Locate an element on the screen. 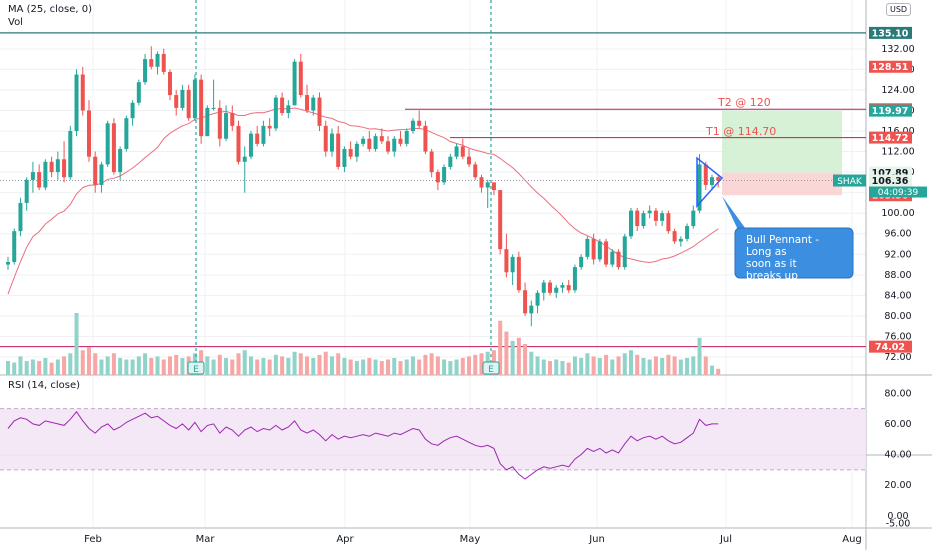 The height and width of the screenshot is (554, 932). symbol-tag: SHAK is located at coordinates (849, 180).